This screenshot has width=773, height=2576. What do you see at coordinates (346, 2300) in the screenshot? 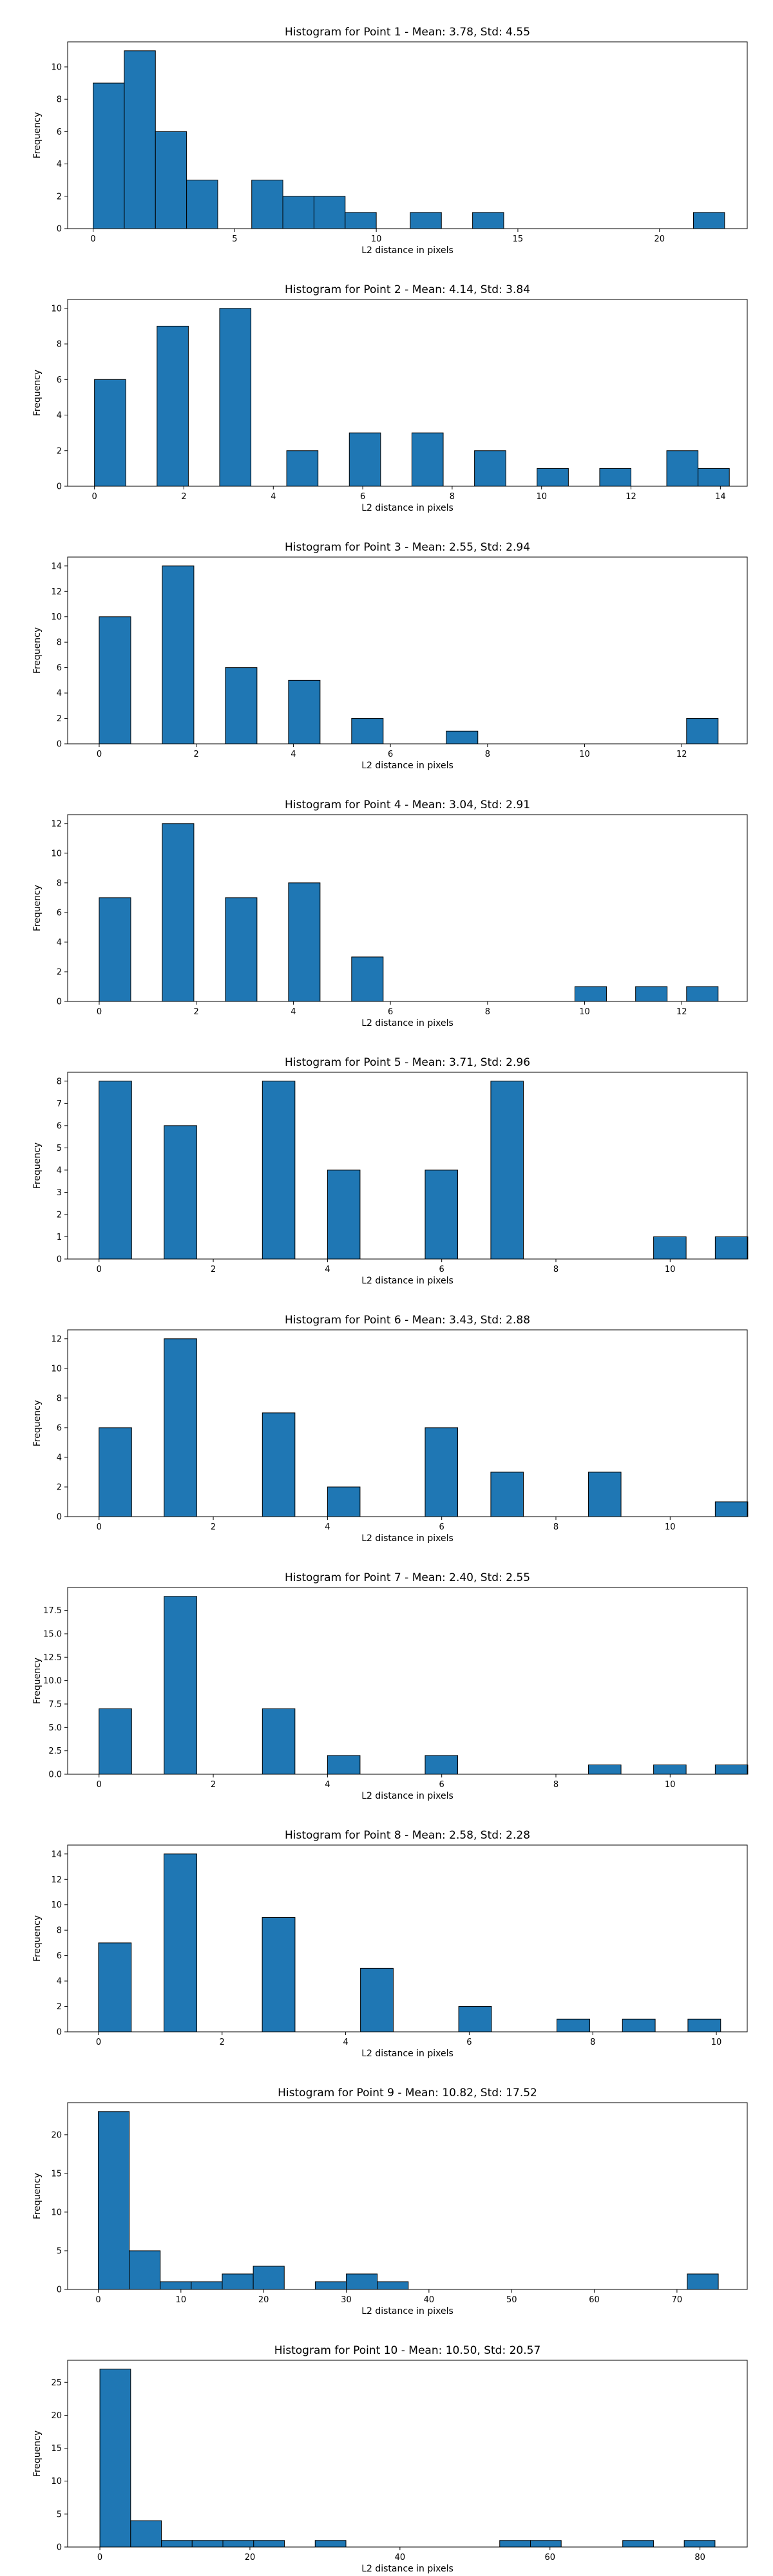
I see `x-tick-label: 30` at bounding box center [346, 2300].